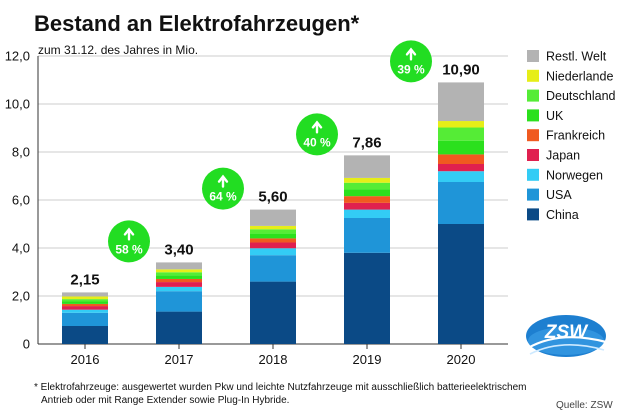  I want to click on growth-label: 39 %, so click(411, 69).